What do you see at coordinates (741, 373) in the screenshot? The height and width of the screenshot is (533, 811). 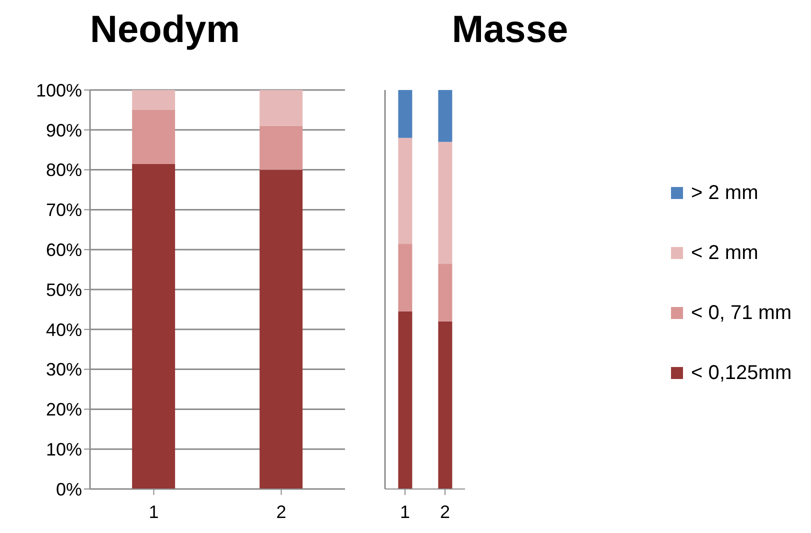 I see `legend-label: < 0,125mm` at bounding box center [741, 373].